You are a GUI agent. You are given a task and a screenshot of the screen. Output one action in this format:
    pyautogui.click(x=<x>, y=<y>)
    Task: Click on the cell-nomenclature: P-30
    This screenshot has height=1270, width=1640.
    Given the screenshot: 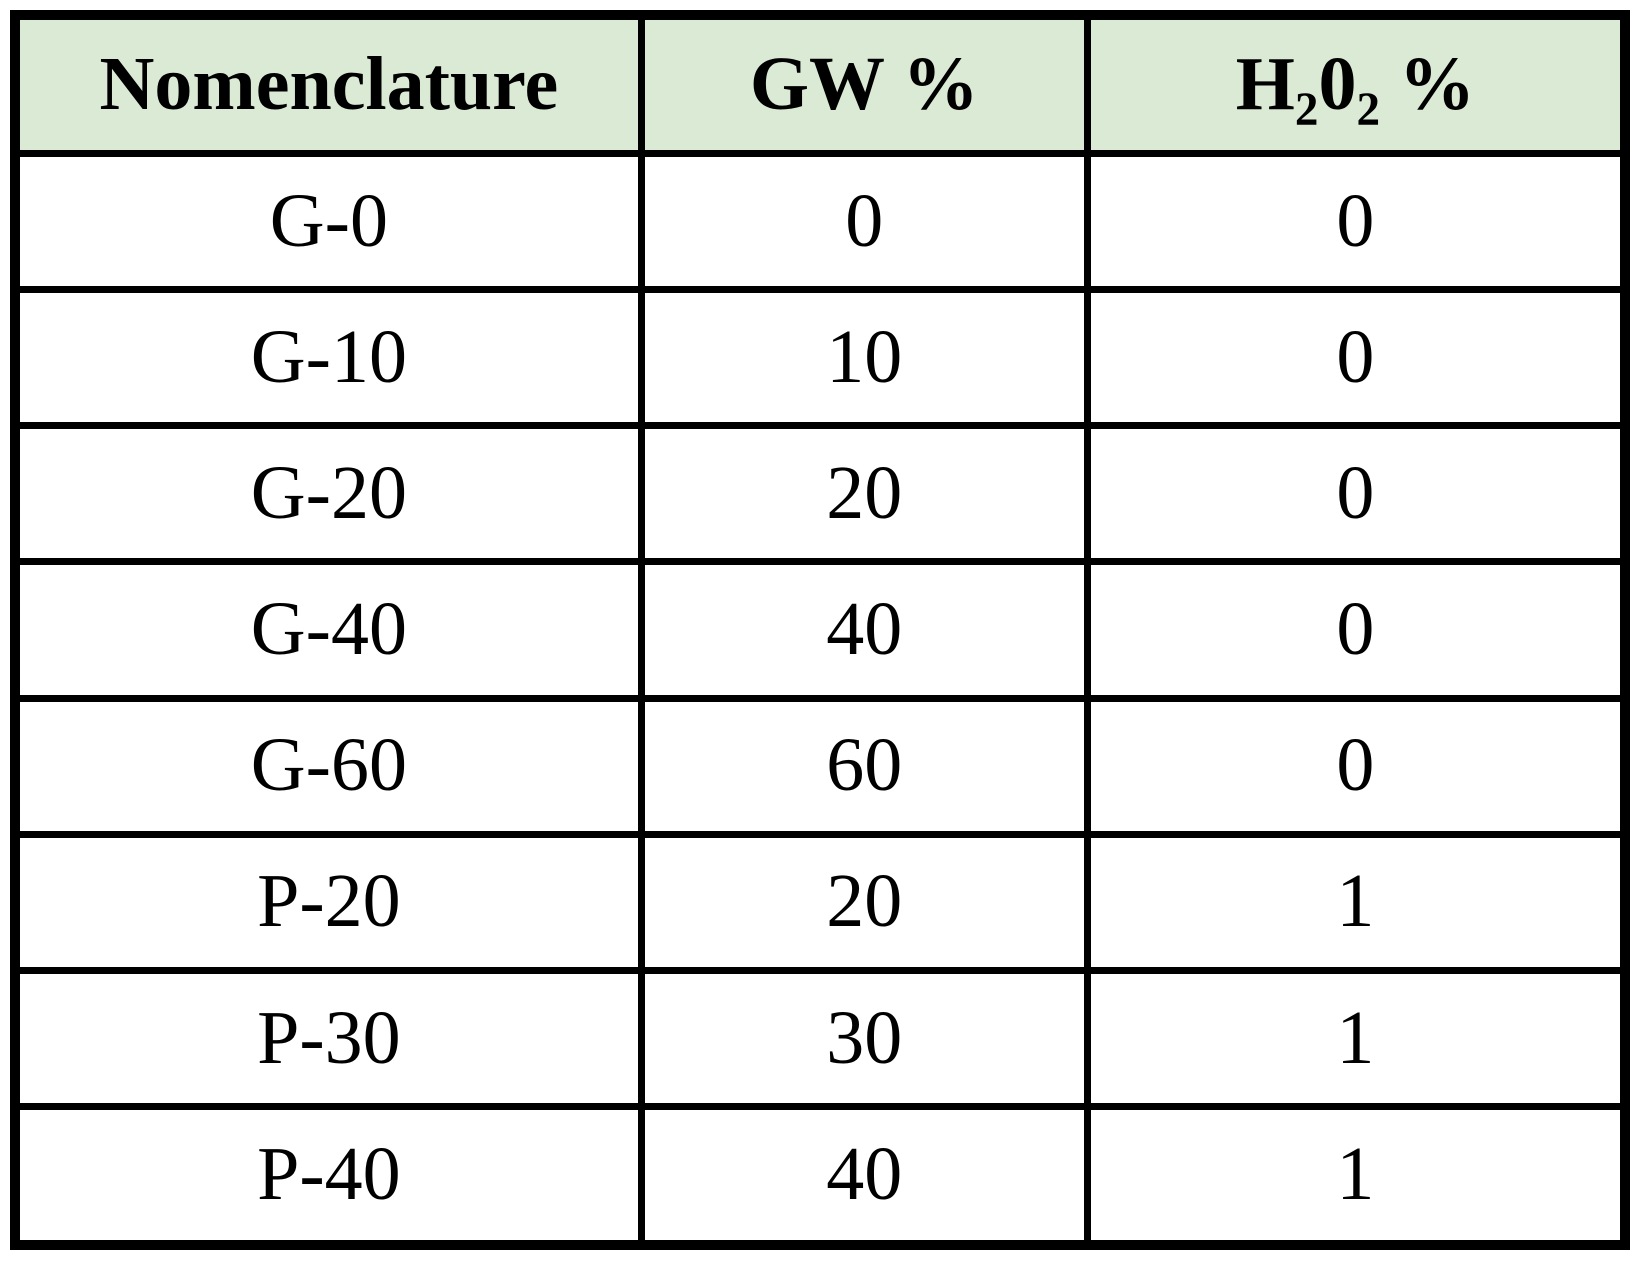 What is the action you would take?
    pyautogui.click(x=328, y=1038)
    